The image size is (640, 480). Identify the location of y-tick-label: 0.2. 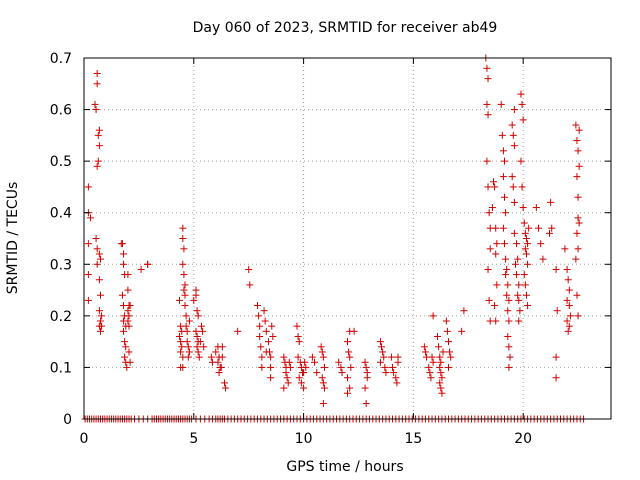
(61, 317).